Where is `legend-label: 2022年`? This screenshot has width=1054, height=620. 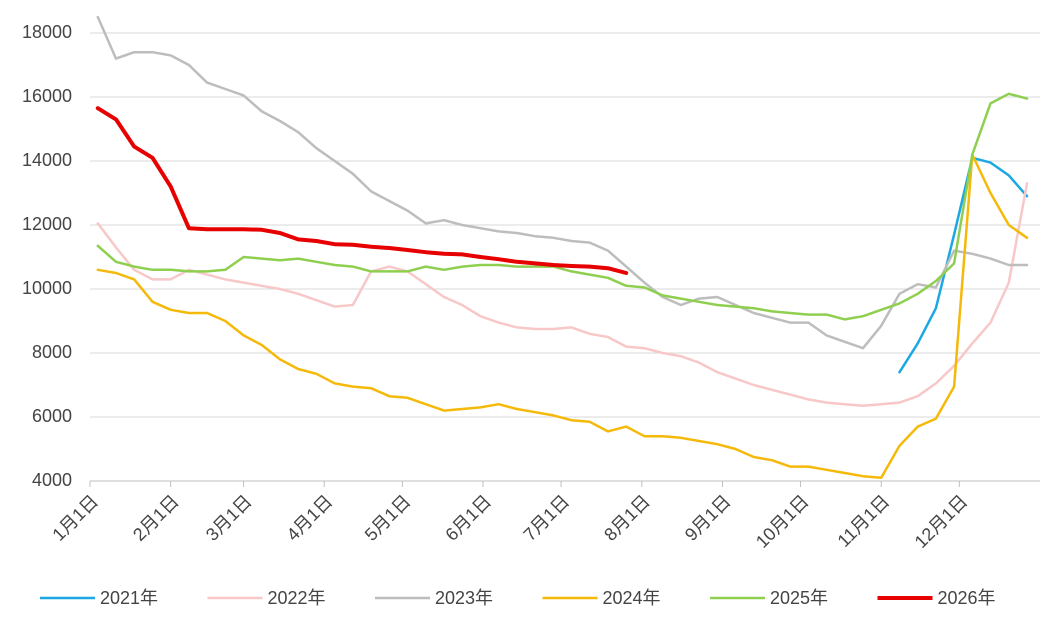 legend-label: 2022年 is located at coordinates (297, 598).